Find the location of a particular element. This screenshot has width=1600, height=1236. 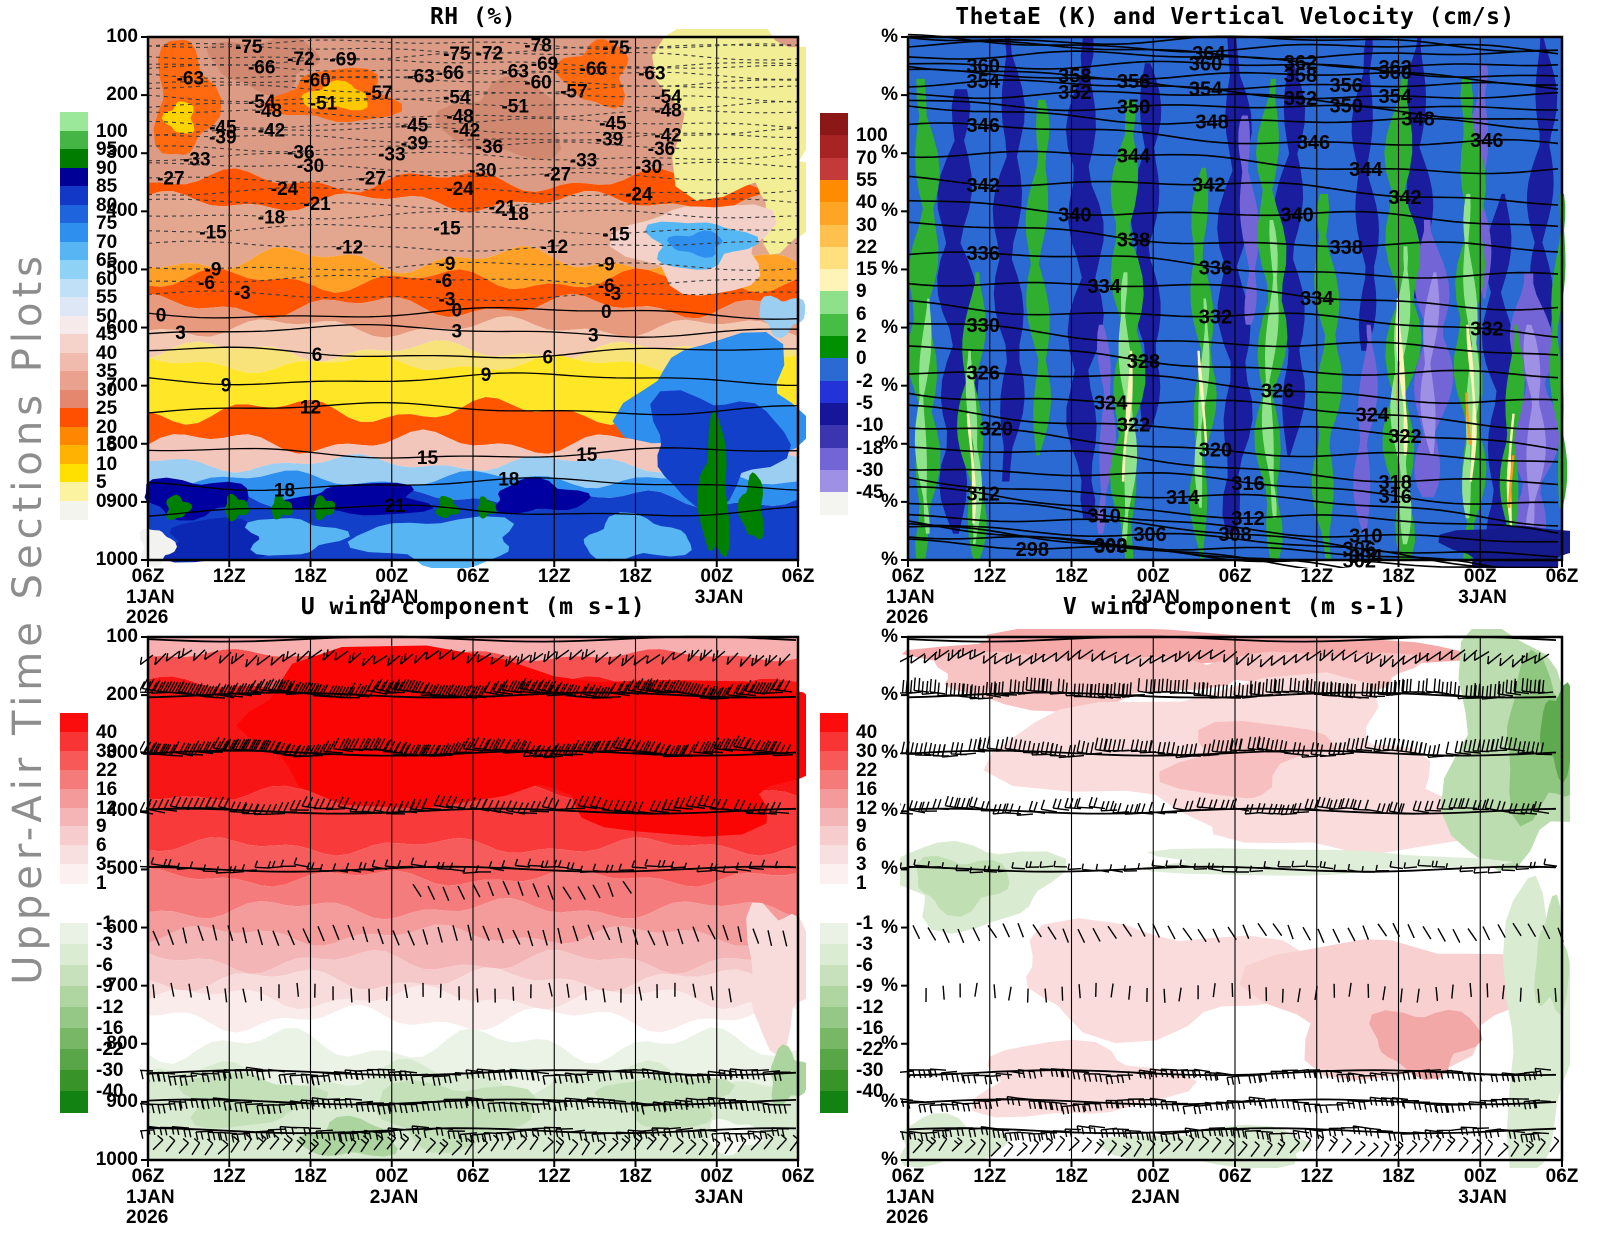

contour-label: -27 is located at coordinates (557, 174).